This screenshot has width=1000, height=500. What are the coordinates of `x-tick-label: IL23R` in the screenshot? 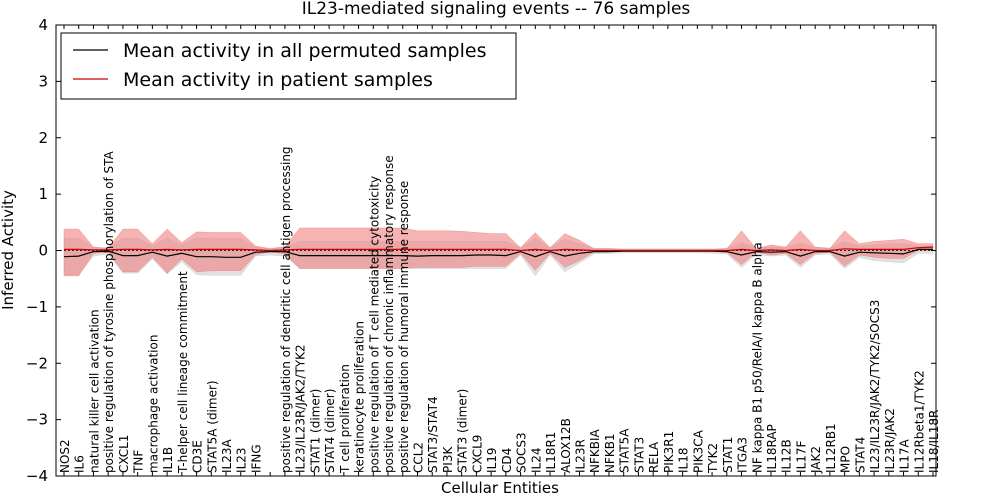 It's located at (581, 456).